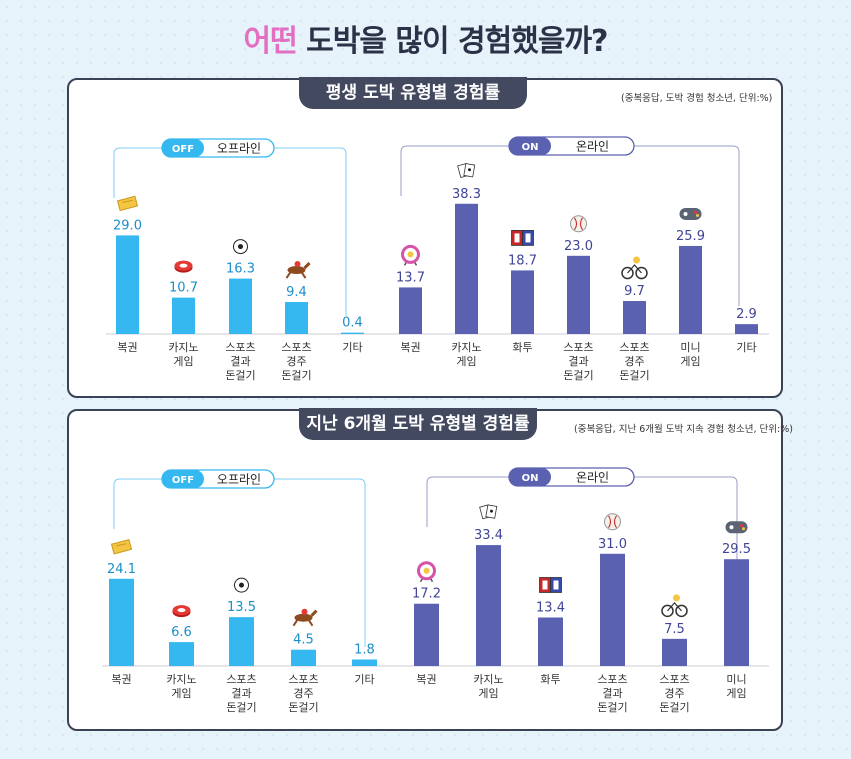 The image size is (851, 759). Describe the element at coordinates (612, 544) in the screenshot. I see `value-label: 31.0` at that location.